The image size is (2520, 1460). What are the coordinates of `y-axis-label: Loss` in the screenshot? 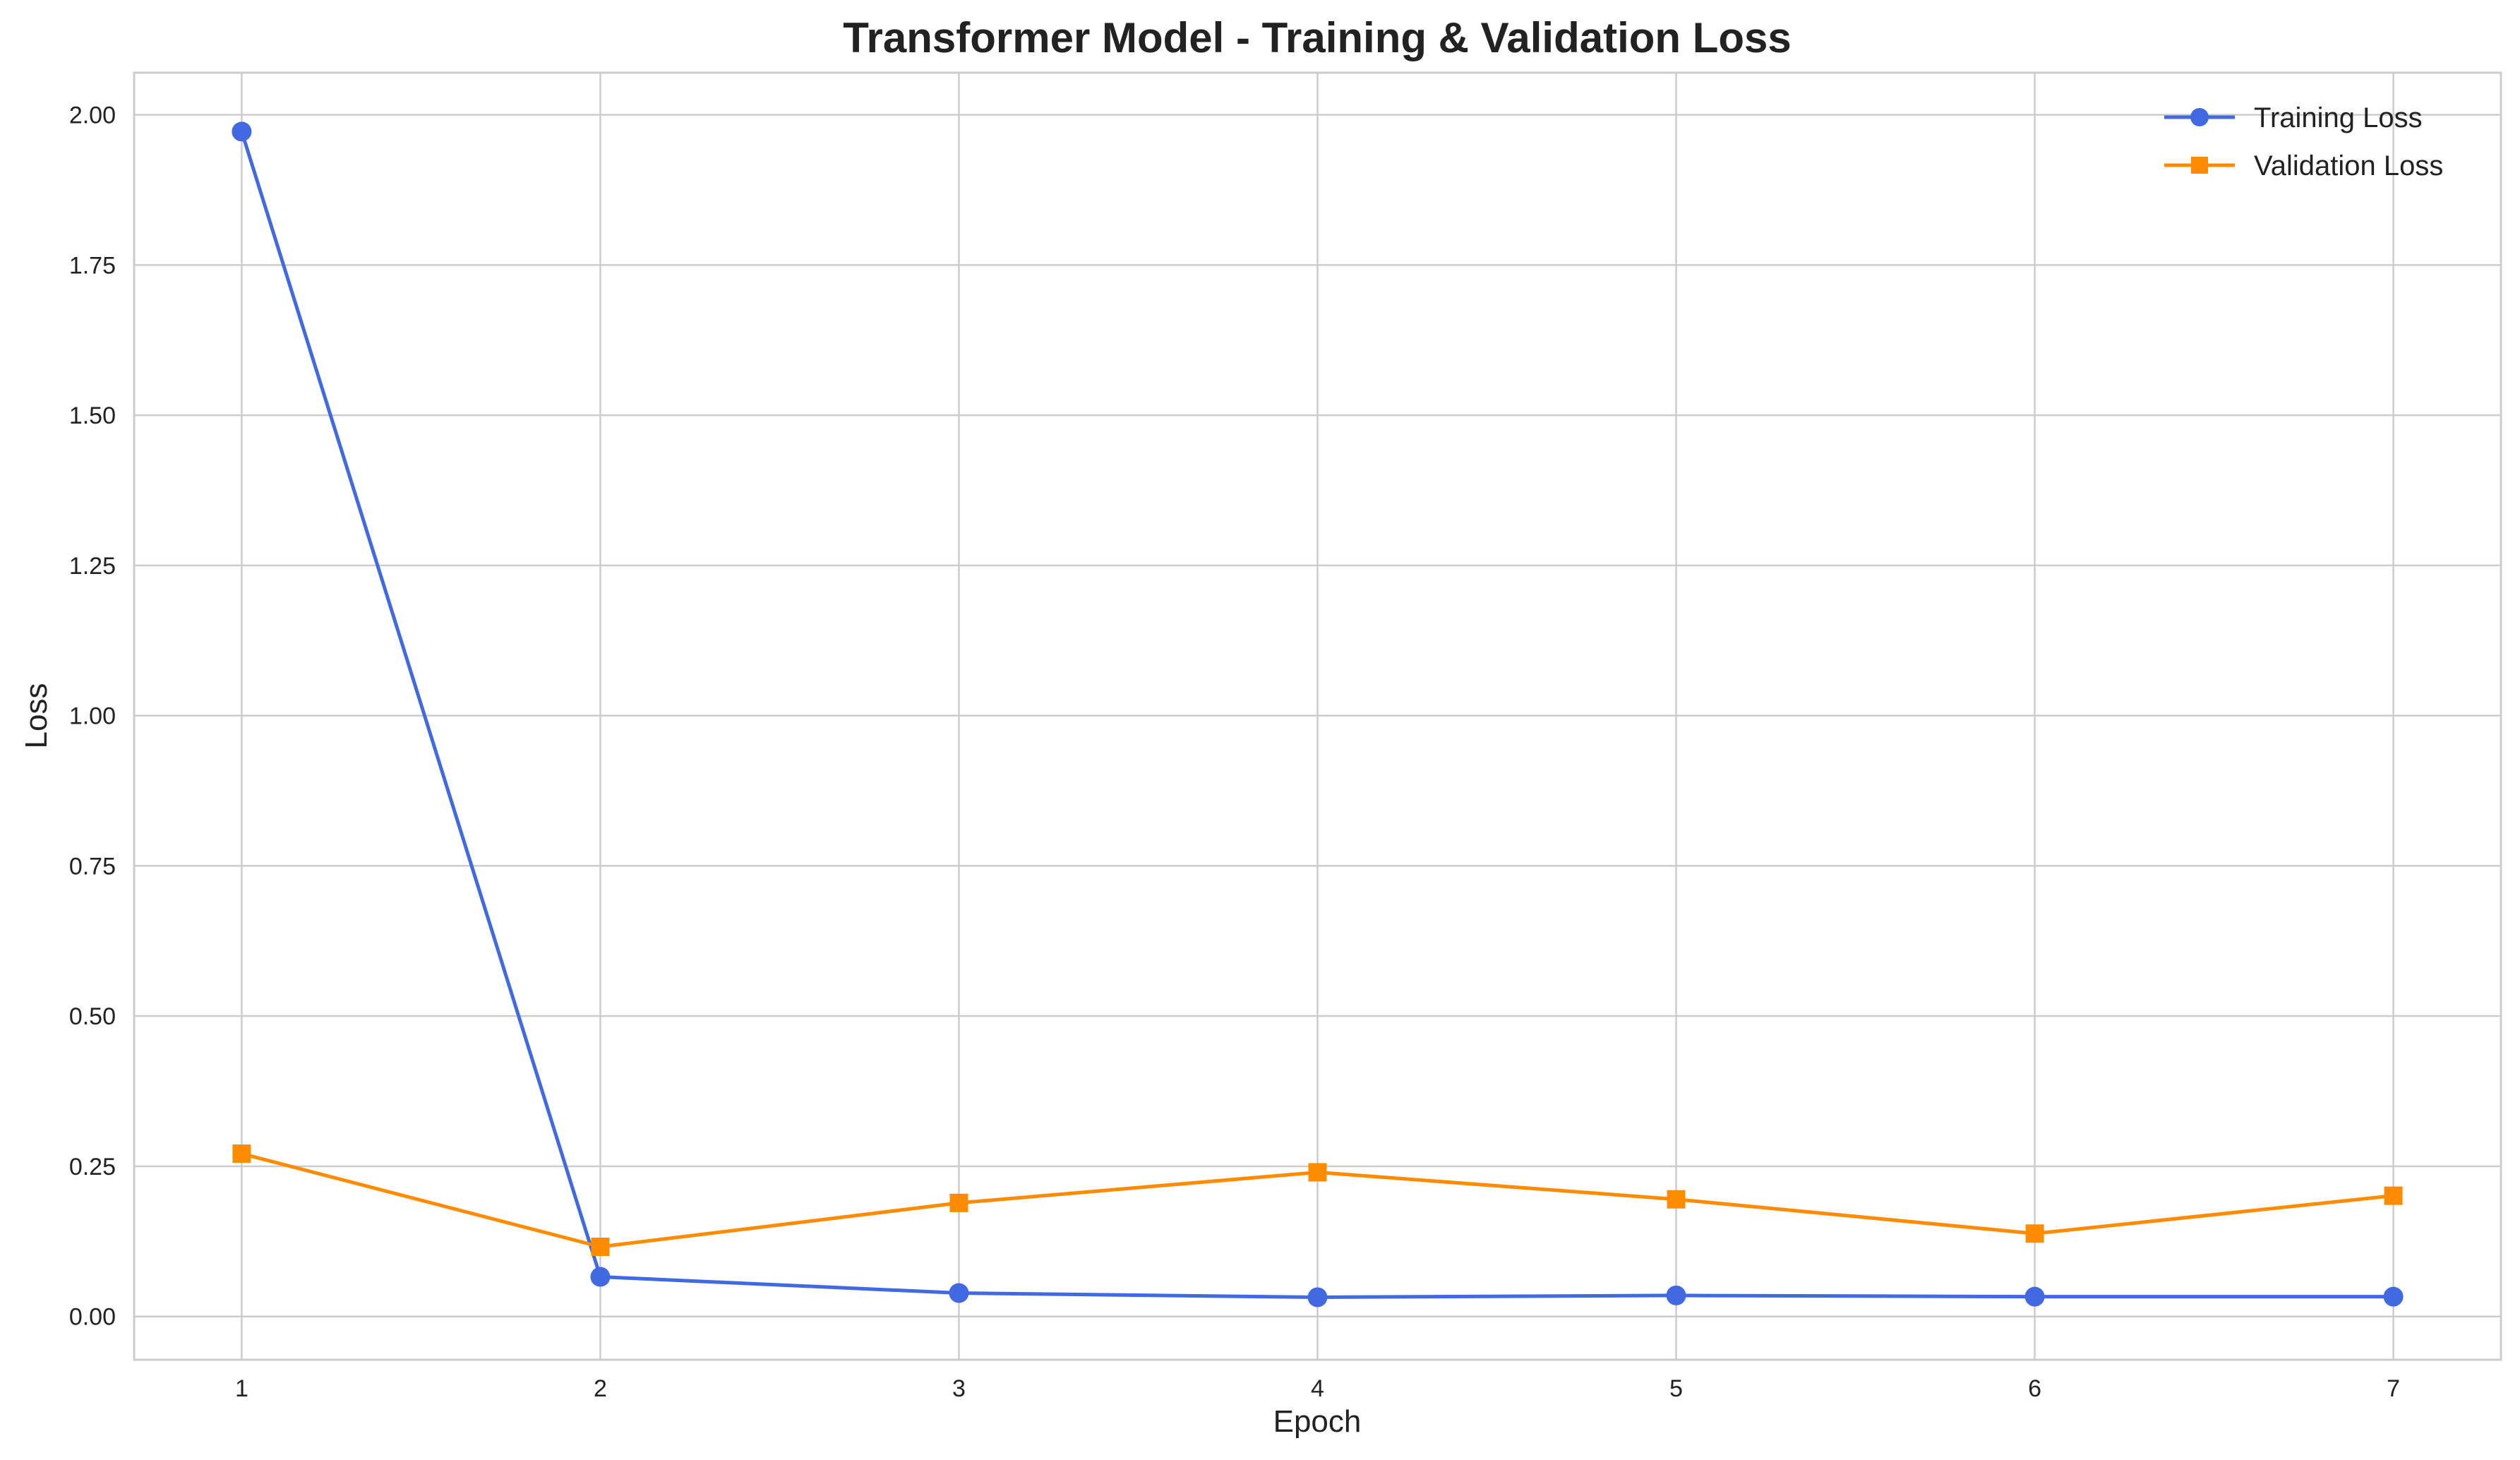 It's located at (37, 716).